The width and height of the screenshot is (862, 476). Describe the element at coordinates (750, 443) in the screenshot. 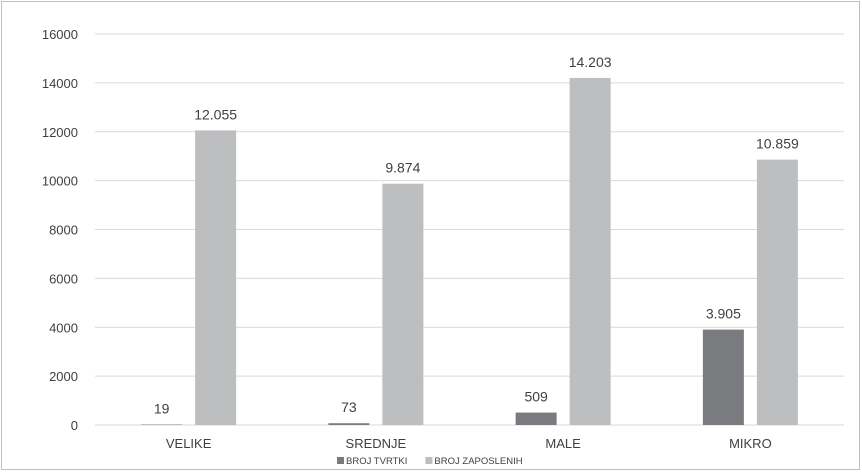

I see `x-category-label: MIKRO` at that location.